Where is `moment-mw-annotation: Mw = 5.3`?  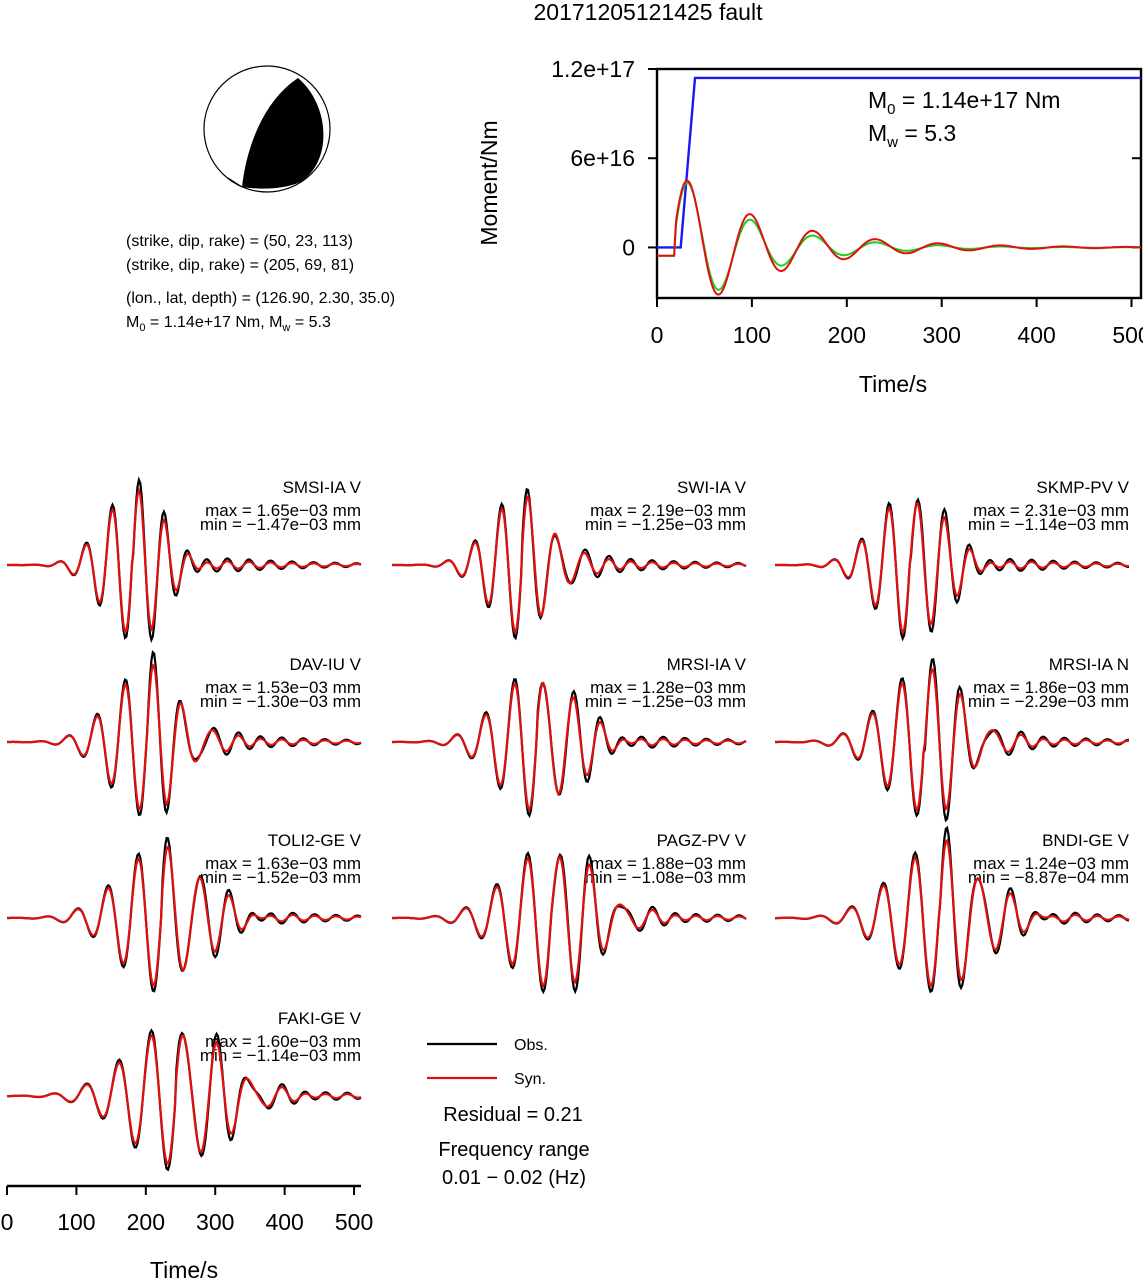 moment-mw-annotation: Mw = 5.3 is located at coordinates (912, 135).